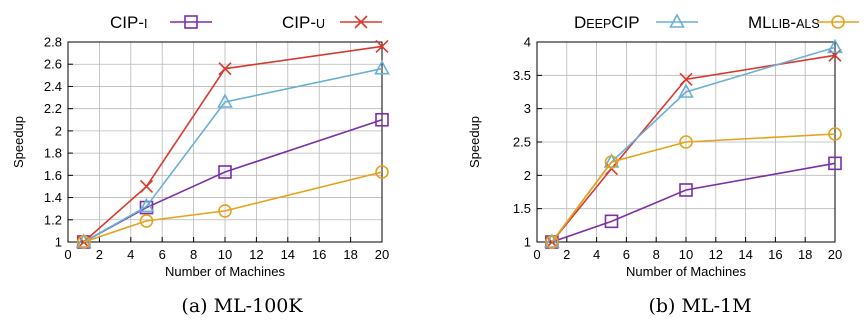 The image size is (865, 322). I want to click on series-cip-i, so click(693, 202).